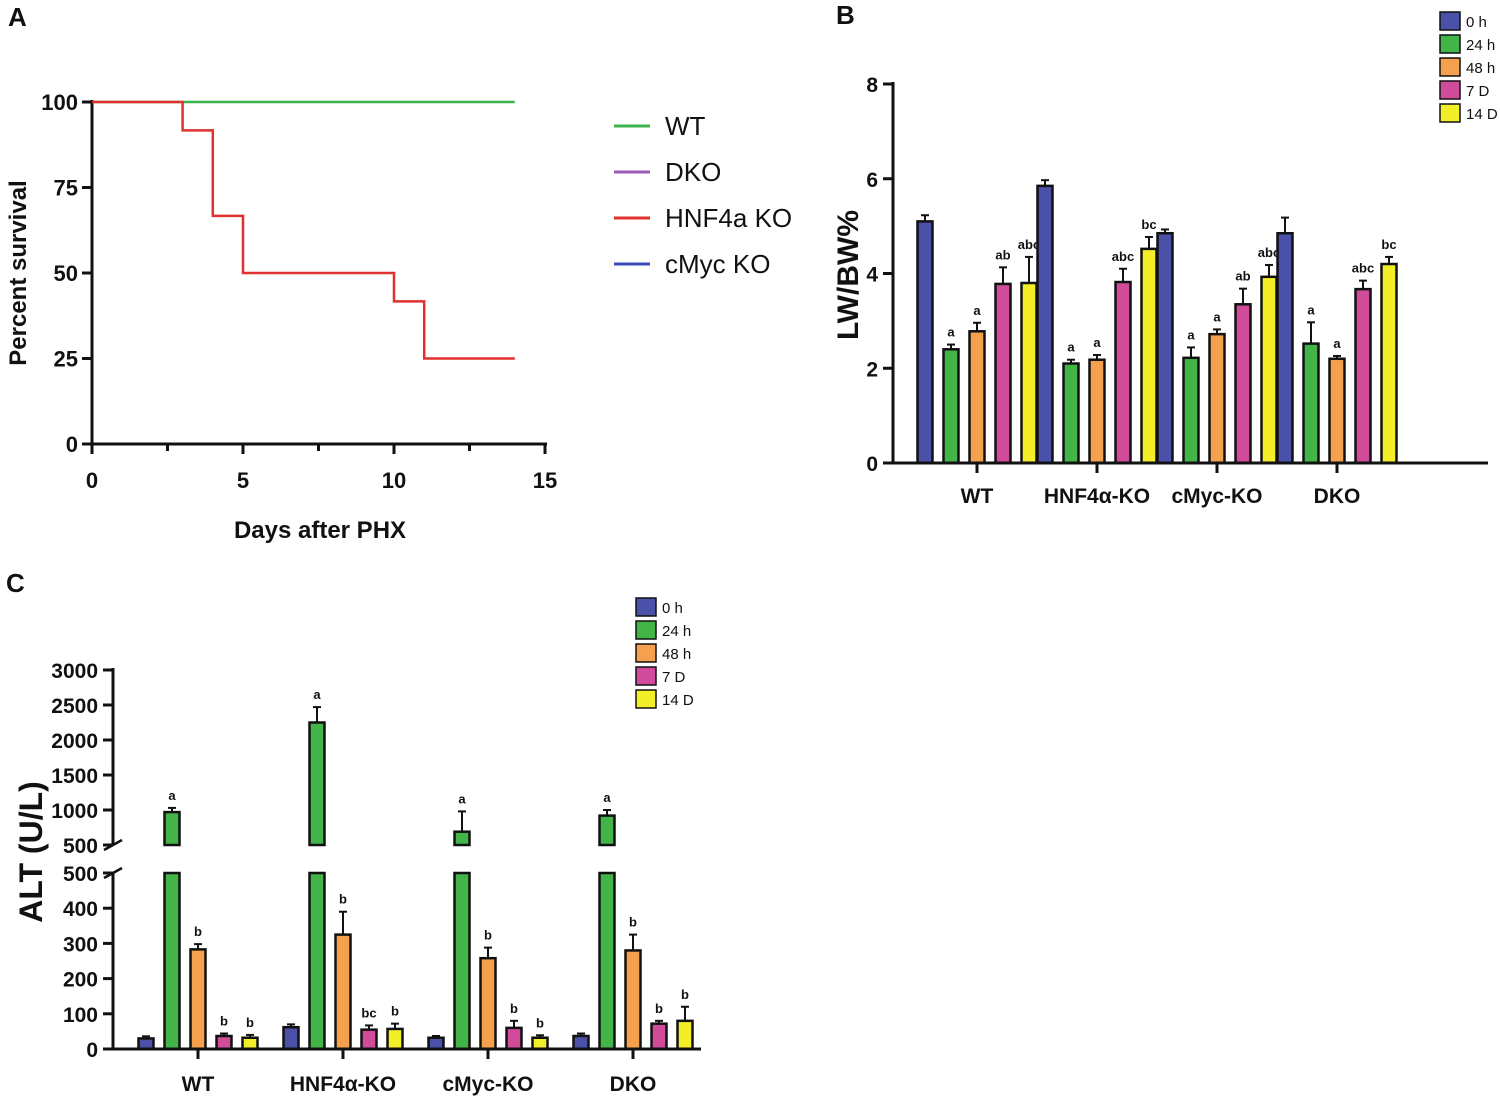  Describe the element at coordinates (320, 530) in the screenshot. I see `x-axis-label: Days after PHX` at that location.